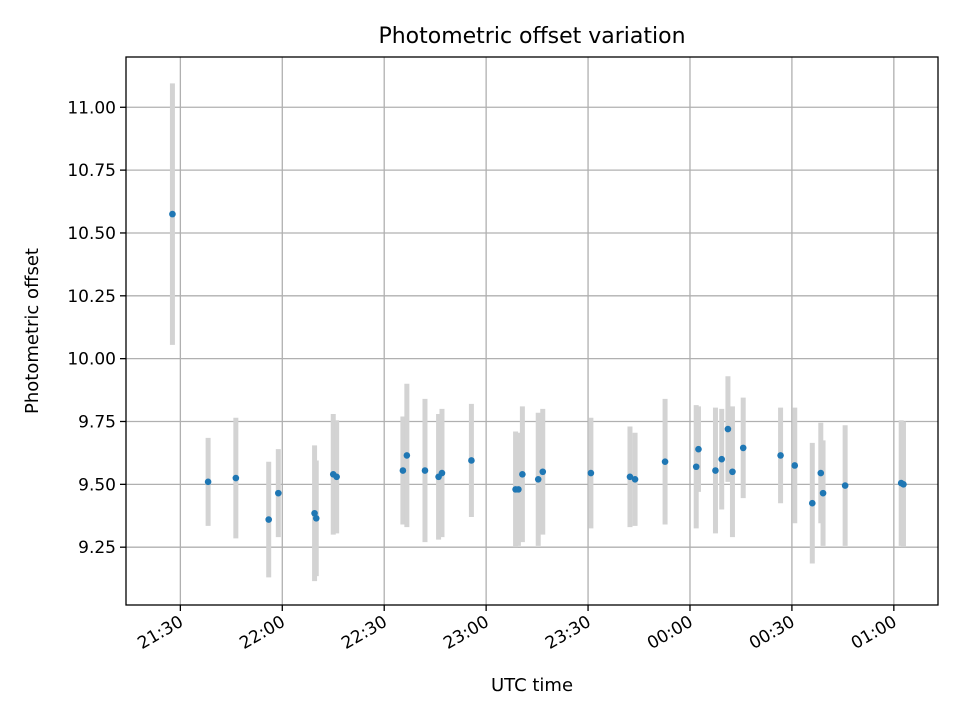  Describe the element at coordinates (96, 328) in the screenshot. I see `y-axis: 9.25 9.50 9.75 10.00 10.25 10.50 10.75 11.00` at that location.